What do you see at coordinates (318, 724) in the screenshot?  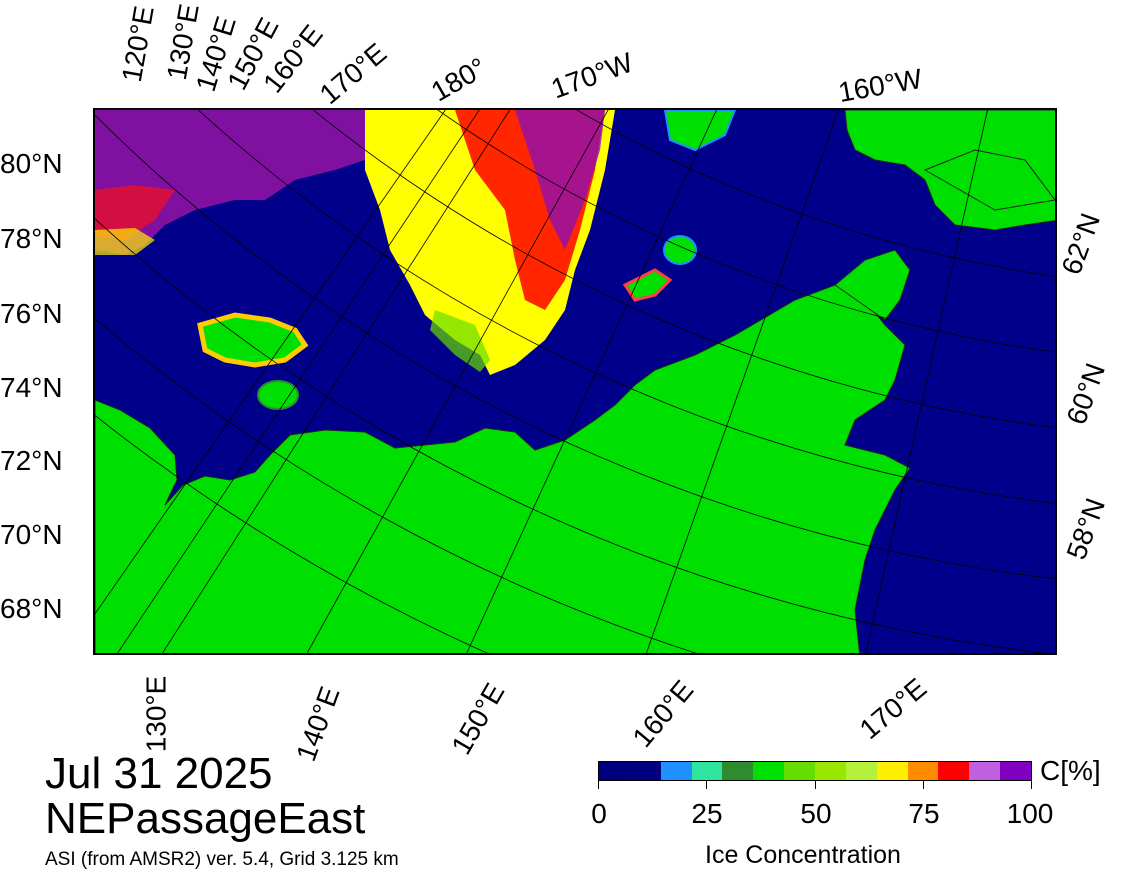 I see `lon-label-bottom-140e: 140°E` at bounding box center [318, 724].